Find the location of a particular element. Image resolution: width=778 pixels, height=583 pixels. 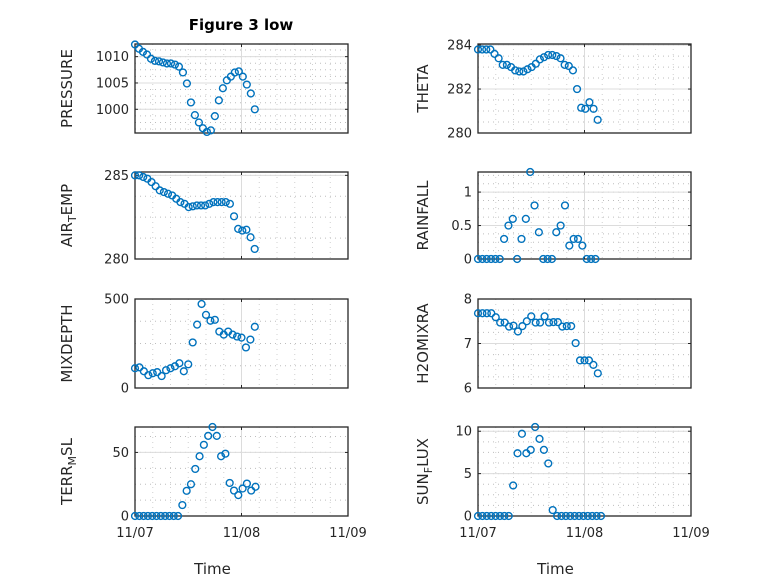

subplot-pressure: 1000 1005 1010 PRESSURE is located at coordinates (203, 88).